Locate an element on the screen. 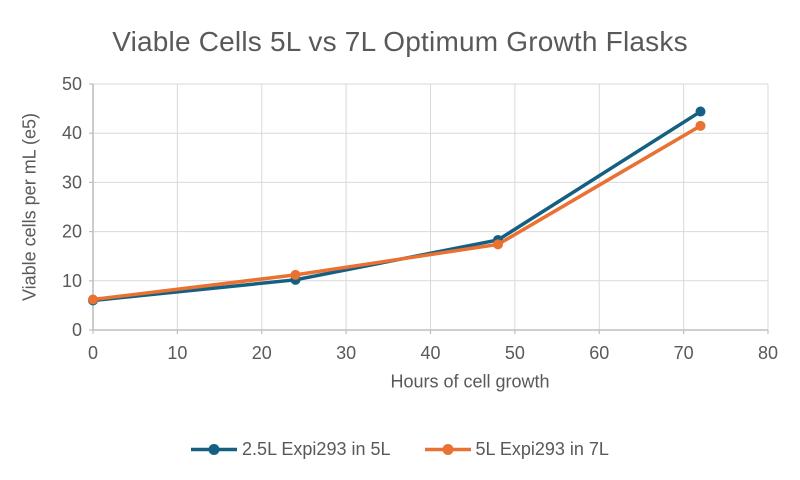  legend-item-series-0: 2.5L Expi293 in 5L is located at coordinates (291, 449).